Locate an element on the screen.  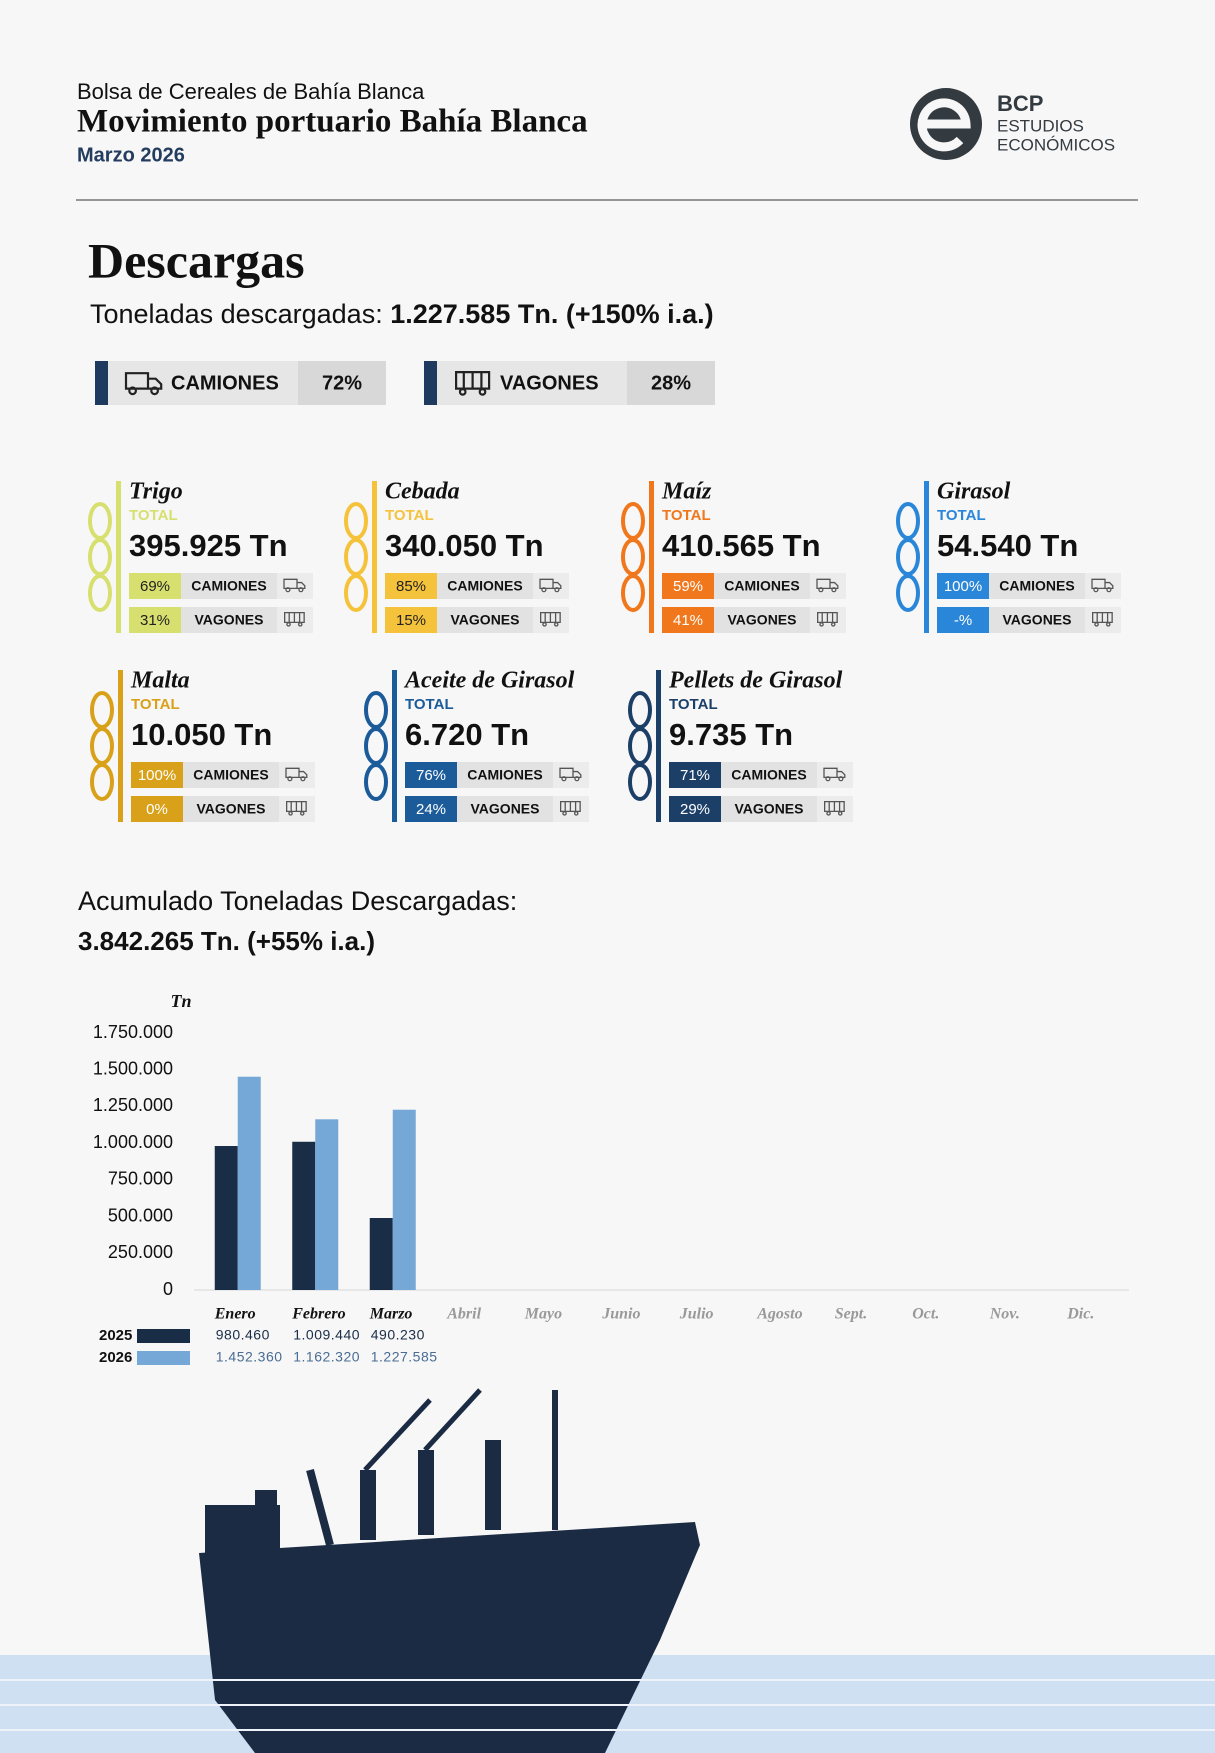
value-label: 490.230 is located at coordinates (398, 1335).